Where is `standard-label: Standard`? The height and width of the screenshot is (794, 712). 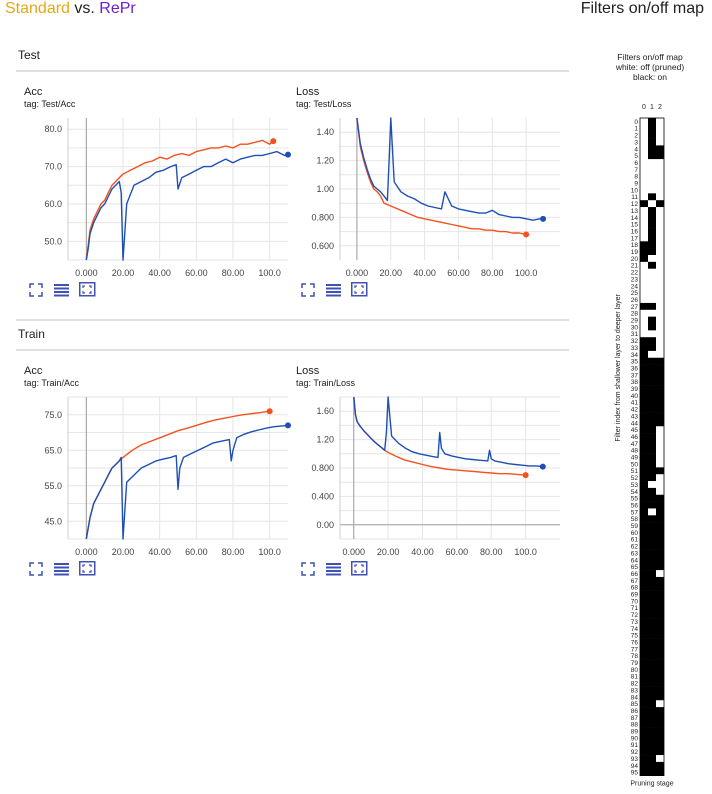 standard-label: Standard is located at coordinates (37, 8).